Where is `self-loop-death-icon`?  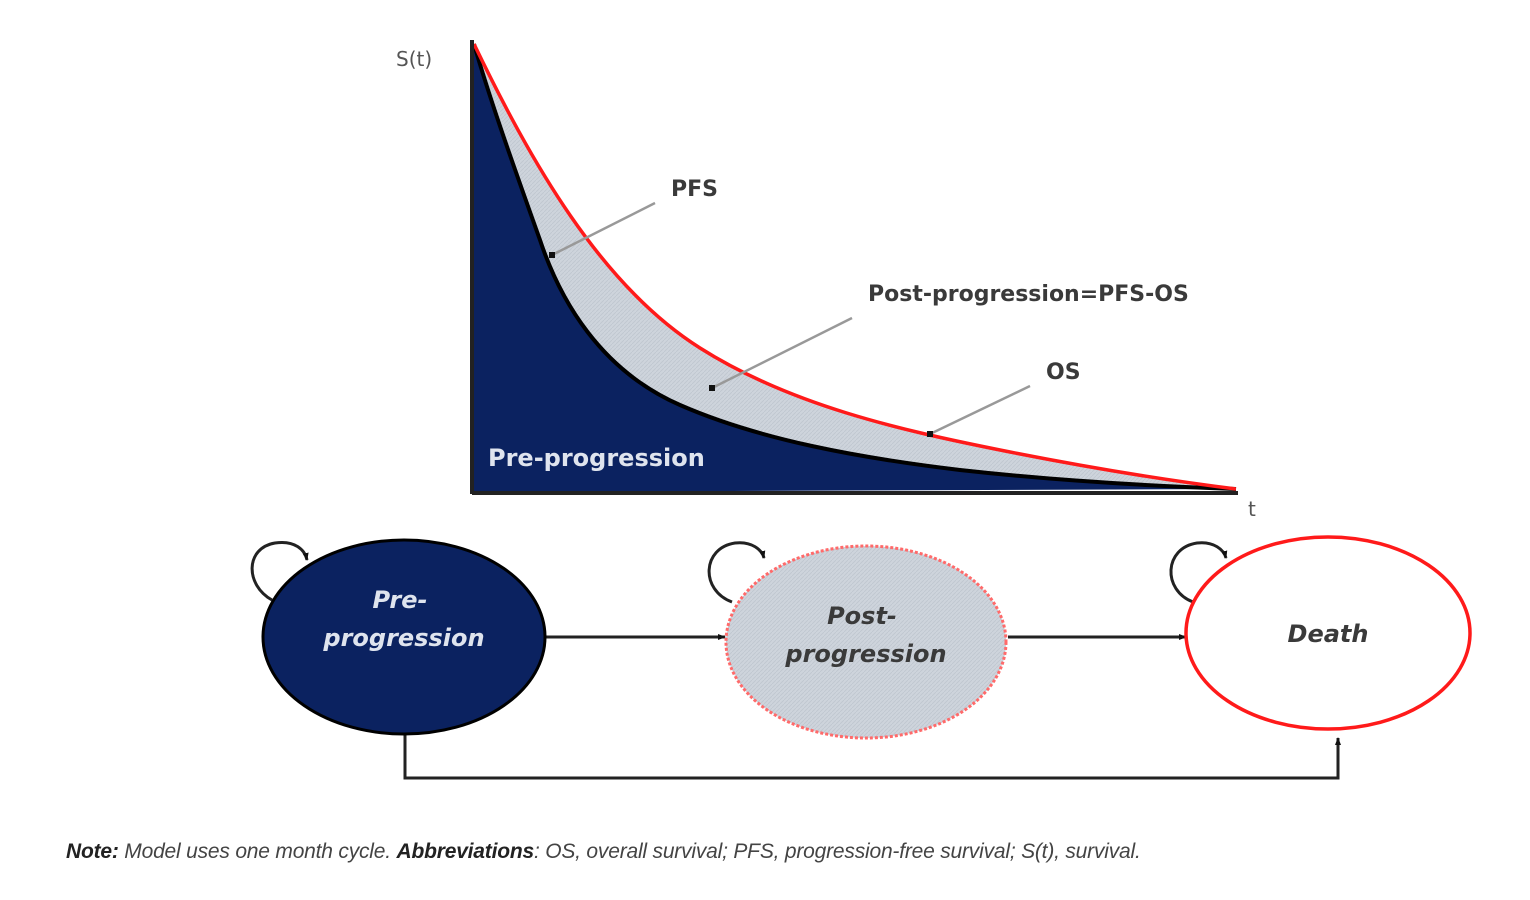 self-loop-death-icon is located at coordinates (1198, 572).